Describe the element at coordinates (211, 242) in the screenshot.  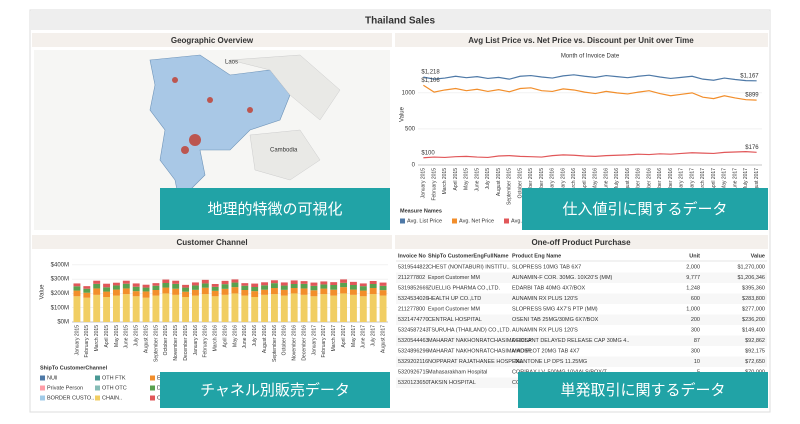
I see `chart-title: Customer Channel` at that location.